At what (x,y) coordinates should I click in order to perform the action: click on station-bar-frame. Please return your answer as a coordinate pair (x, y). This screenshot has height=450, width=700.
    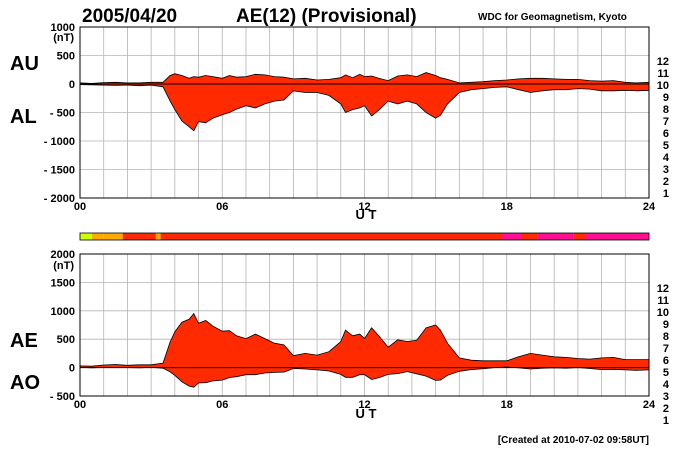
    Looking at the image, I should click on (364, 236).